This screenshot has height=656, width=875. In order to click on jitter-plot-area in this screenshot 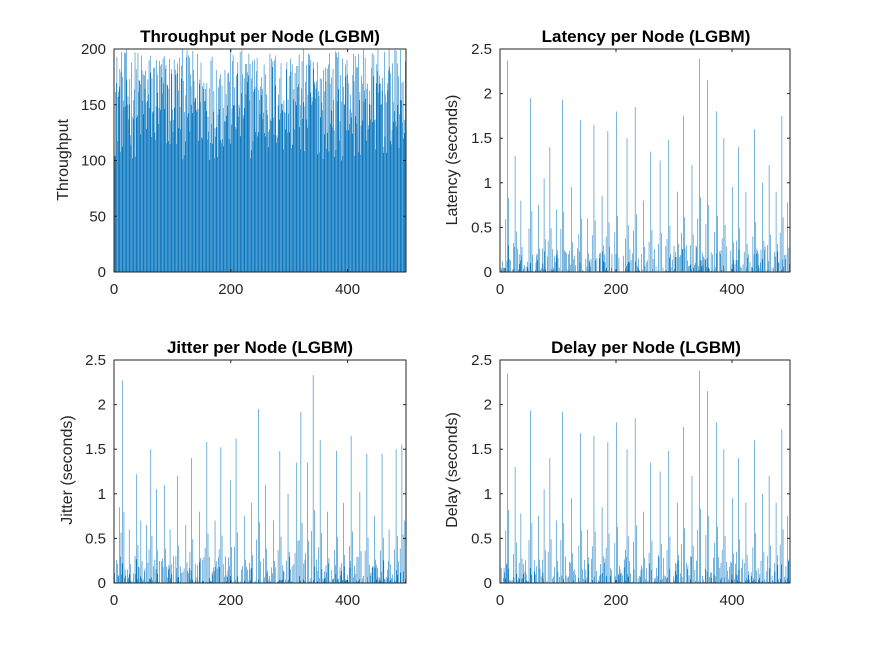, I will do `click(260, 471)`.